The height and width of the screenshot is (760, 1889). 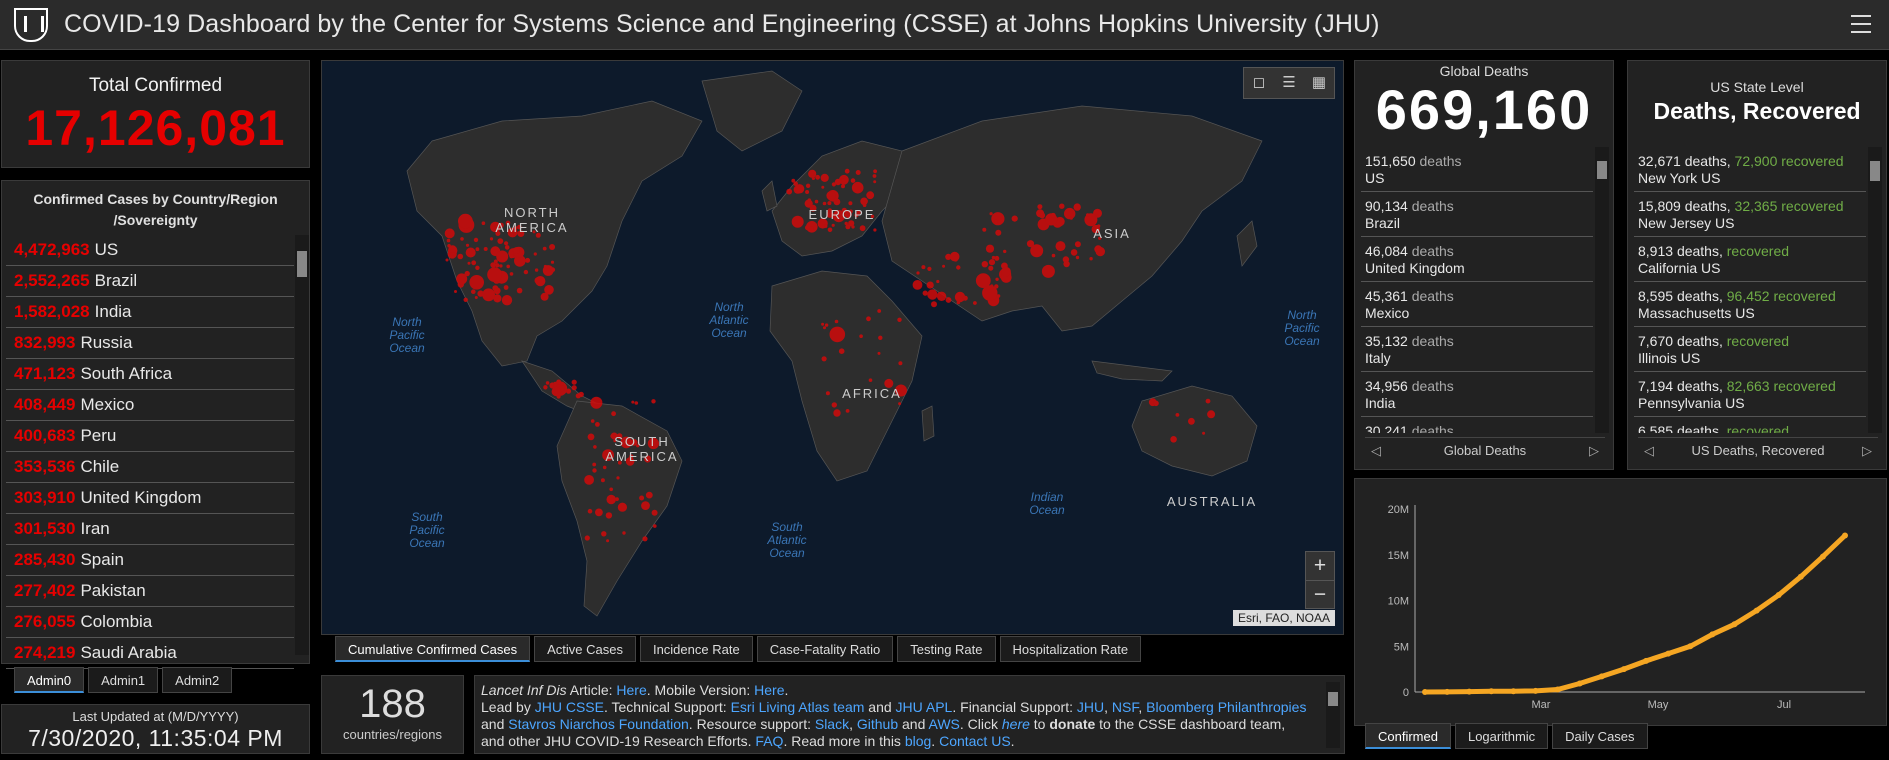 What do you see at coordinates (1289, 82) in the screenshot?
I see `legend-list-icon: ☰` at bounding box center [1289, 82].